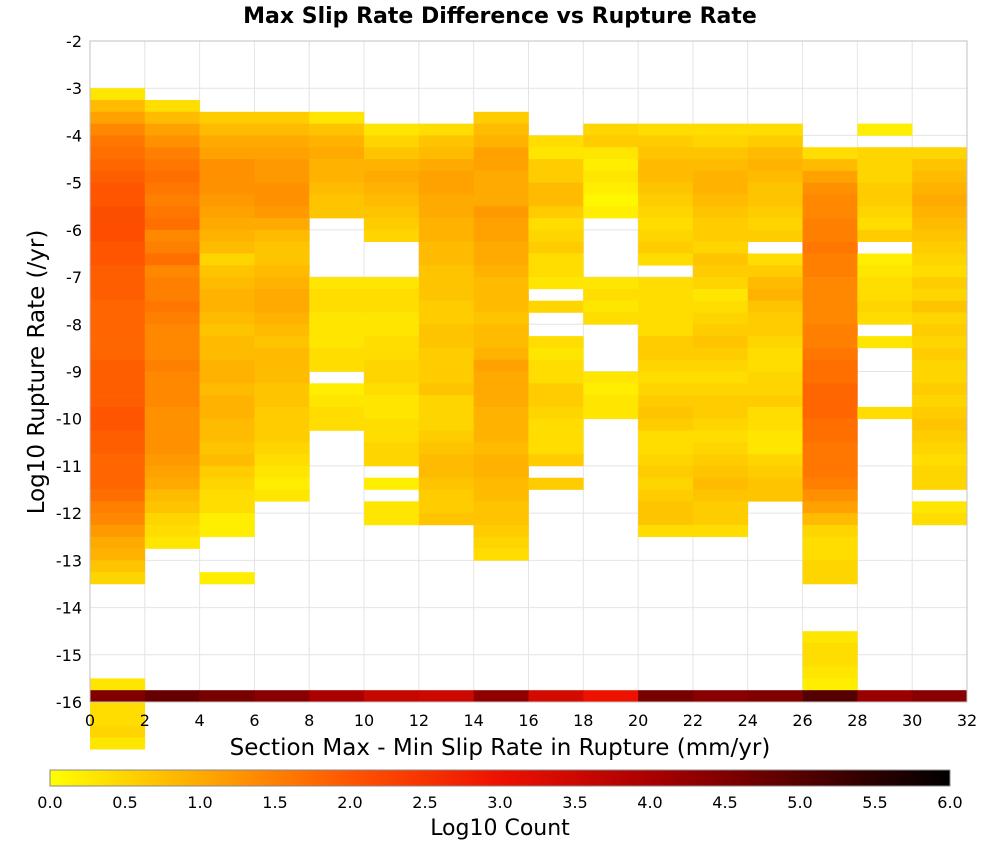 The height and width of the screenshot is (854, 1000). Describe the element at coordinates (949, 802) in the screenshot. I see `colorbar-tick-label: 6.0` at that location.